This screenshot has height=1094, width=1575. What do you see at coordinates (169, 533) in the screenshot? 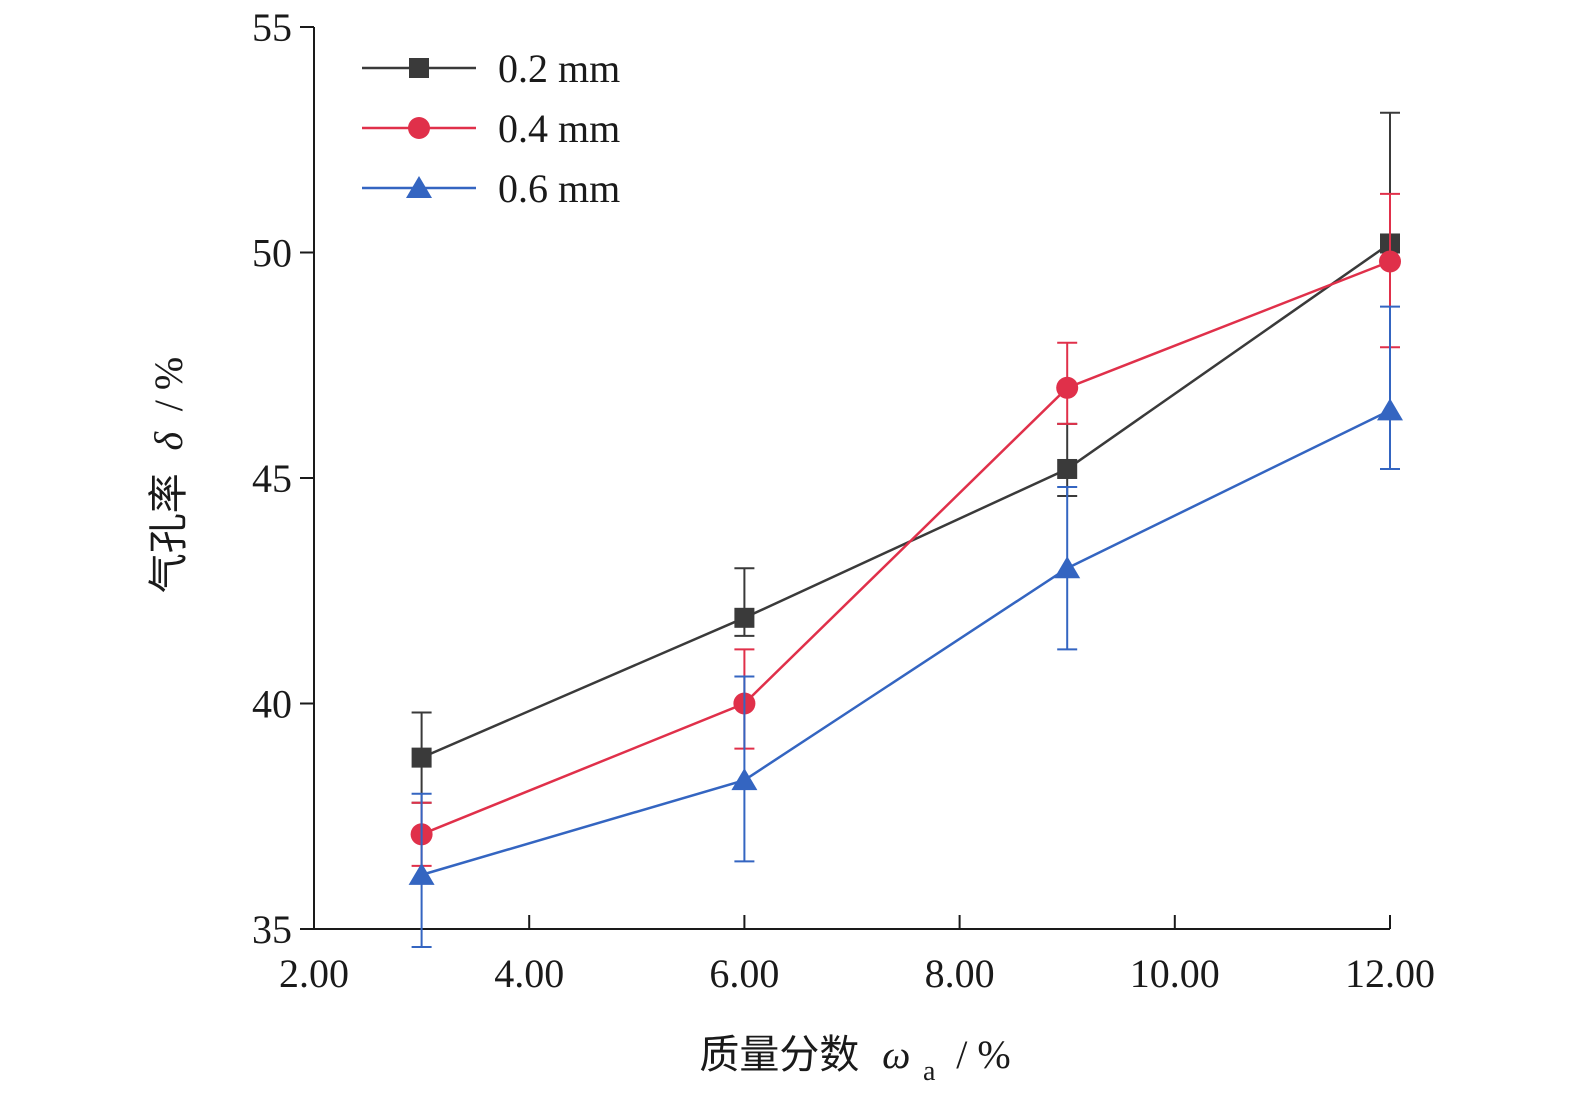
I see `y-axis-title-text: 气孔率` at bounding box center [169, 533].